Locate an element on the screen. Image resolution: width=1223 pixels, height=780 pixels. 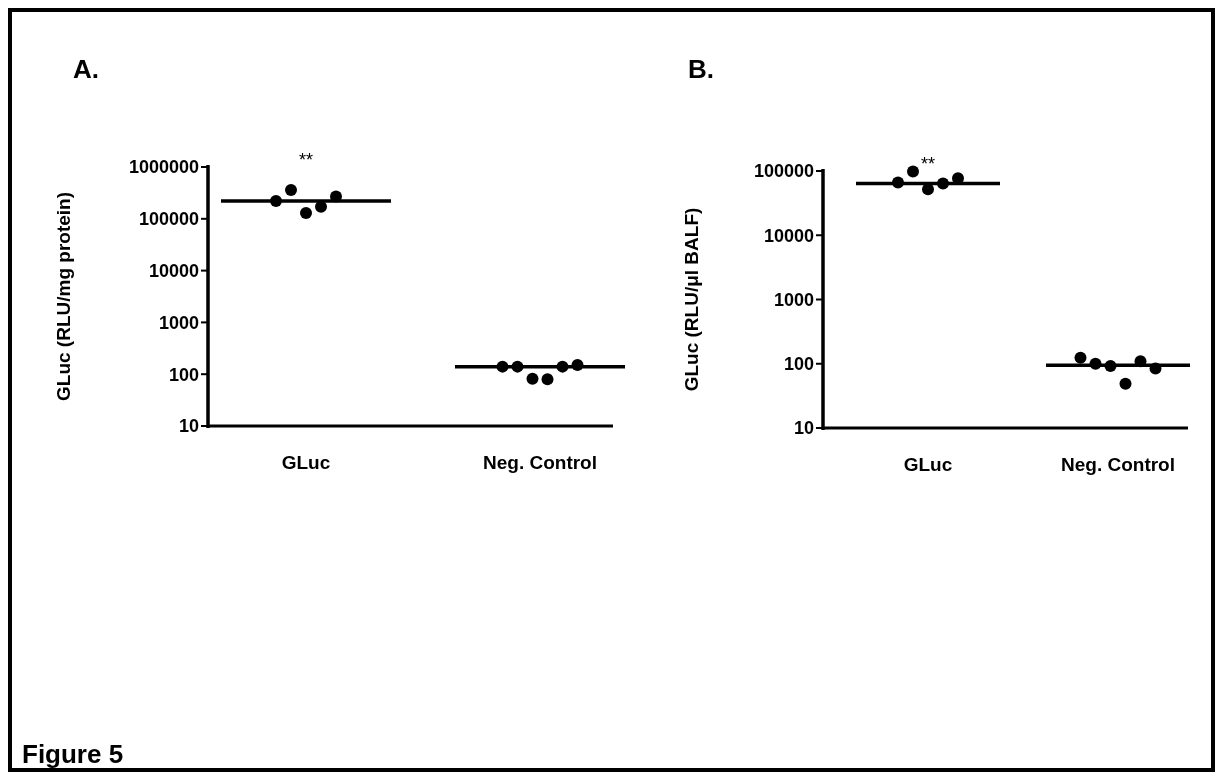
y-axis-title: GLuc (RLU/mg protein) is located at coordinates (63, 296).